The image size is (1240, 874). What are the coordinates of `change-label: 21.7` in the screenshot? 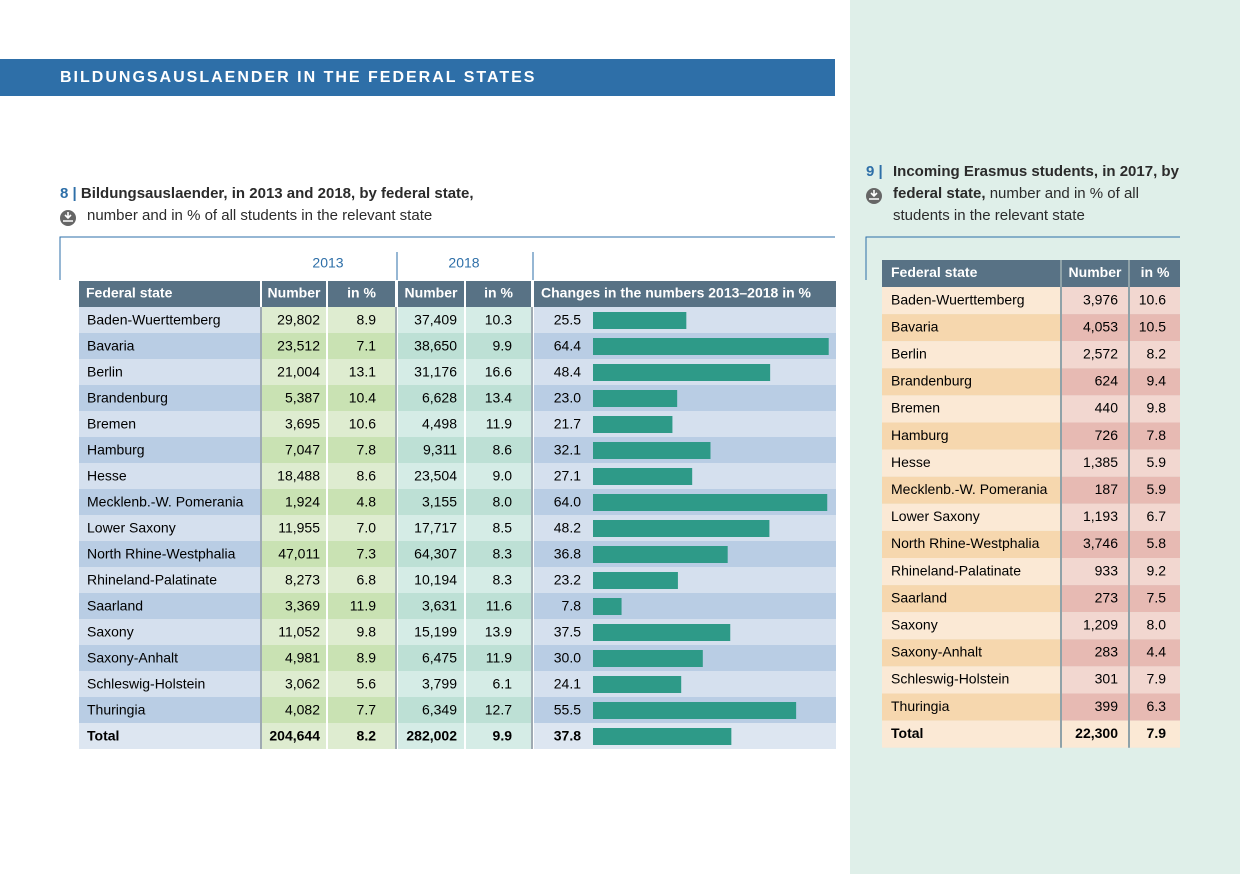 It's located at (567, 424).